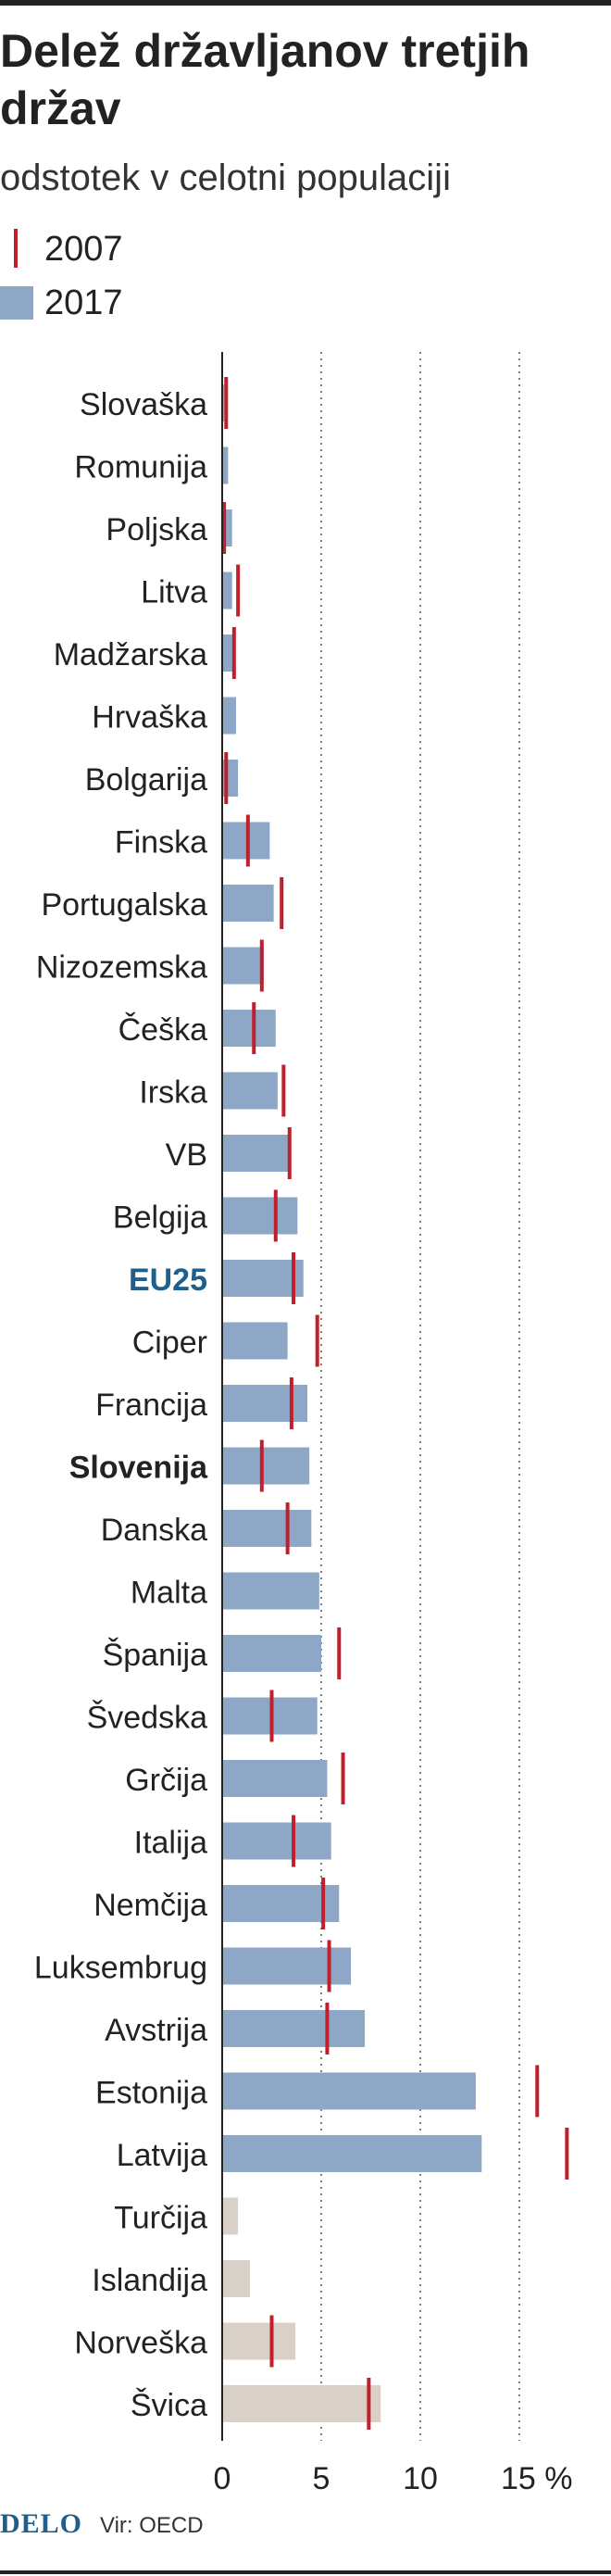 This screenshot has height=2576, width=611. What do you see at coordinates (156, 529) in the screenshot?
I see `category-label: Poljska` at bounding box center [156, 529].